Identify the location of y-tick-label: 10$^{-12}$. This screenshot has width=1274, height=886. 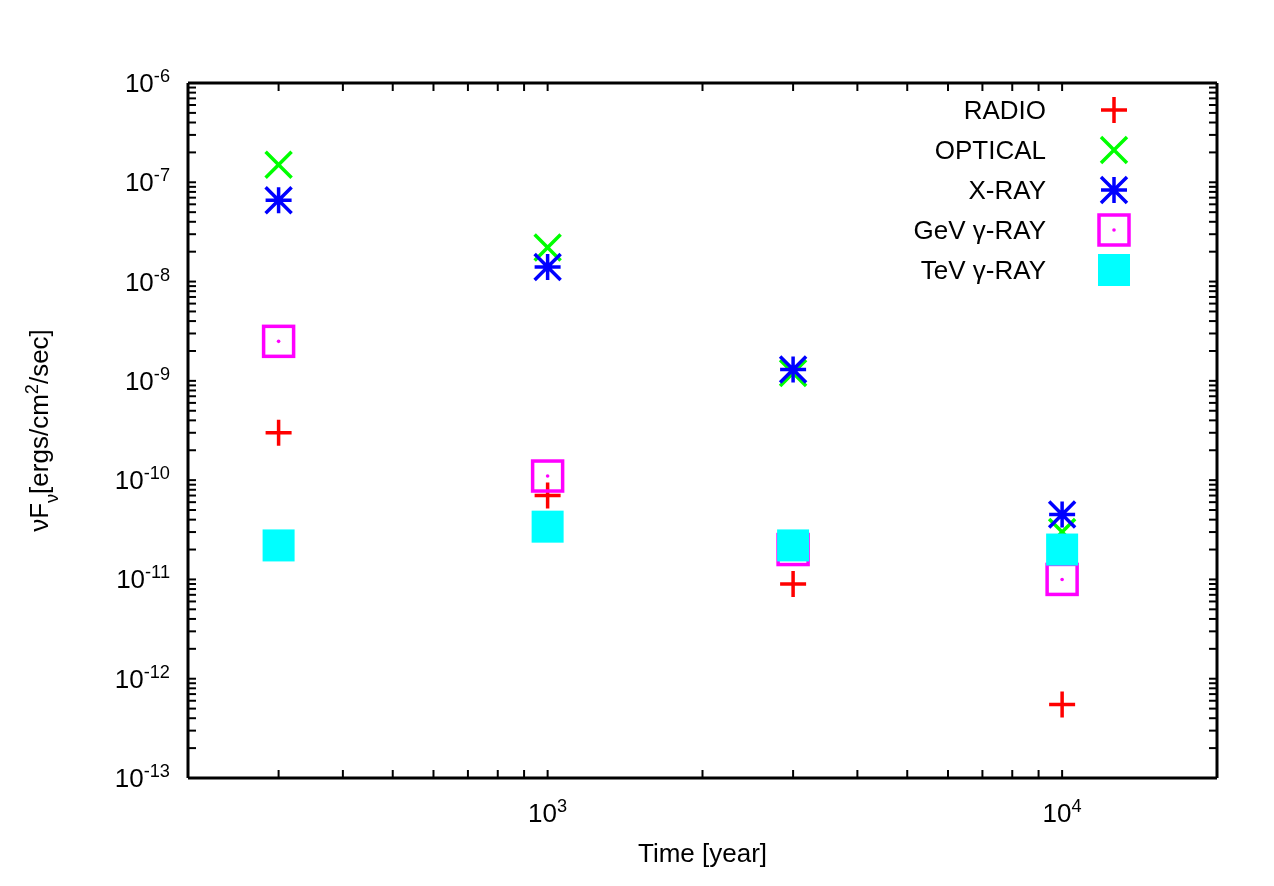
(142, 677).